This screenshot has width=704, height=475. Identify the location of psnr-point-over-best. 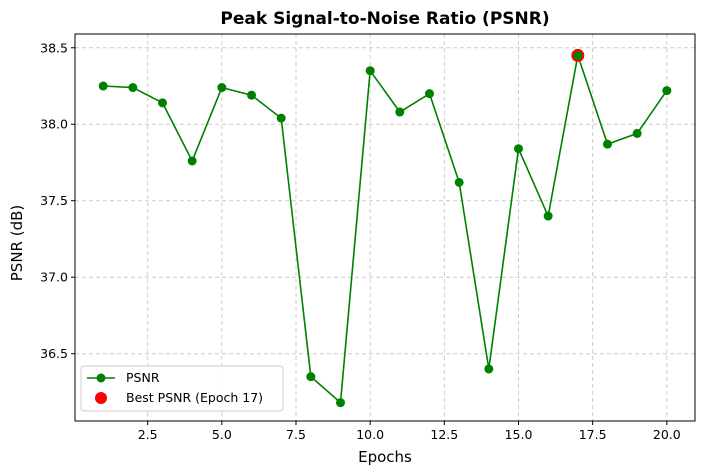
(578, 55).